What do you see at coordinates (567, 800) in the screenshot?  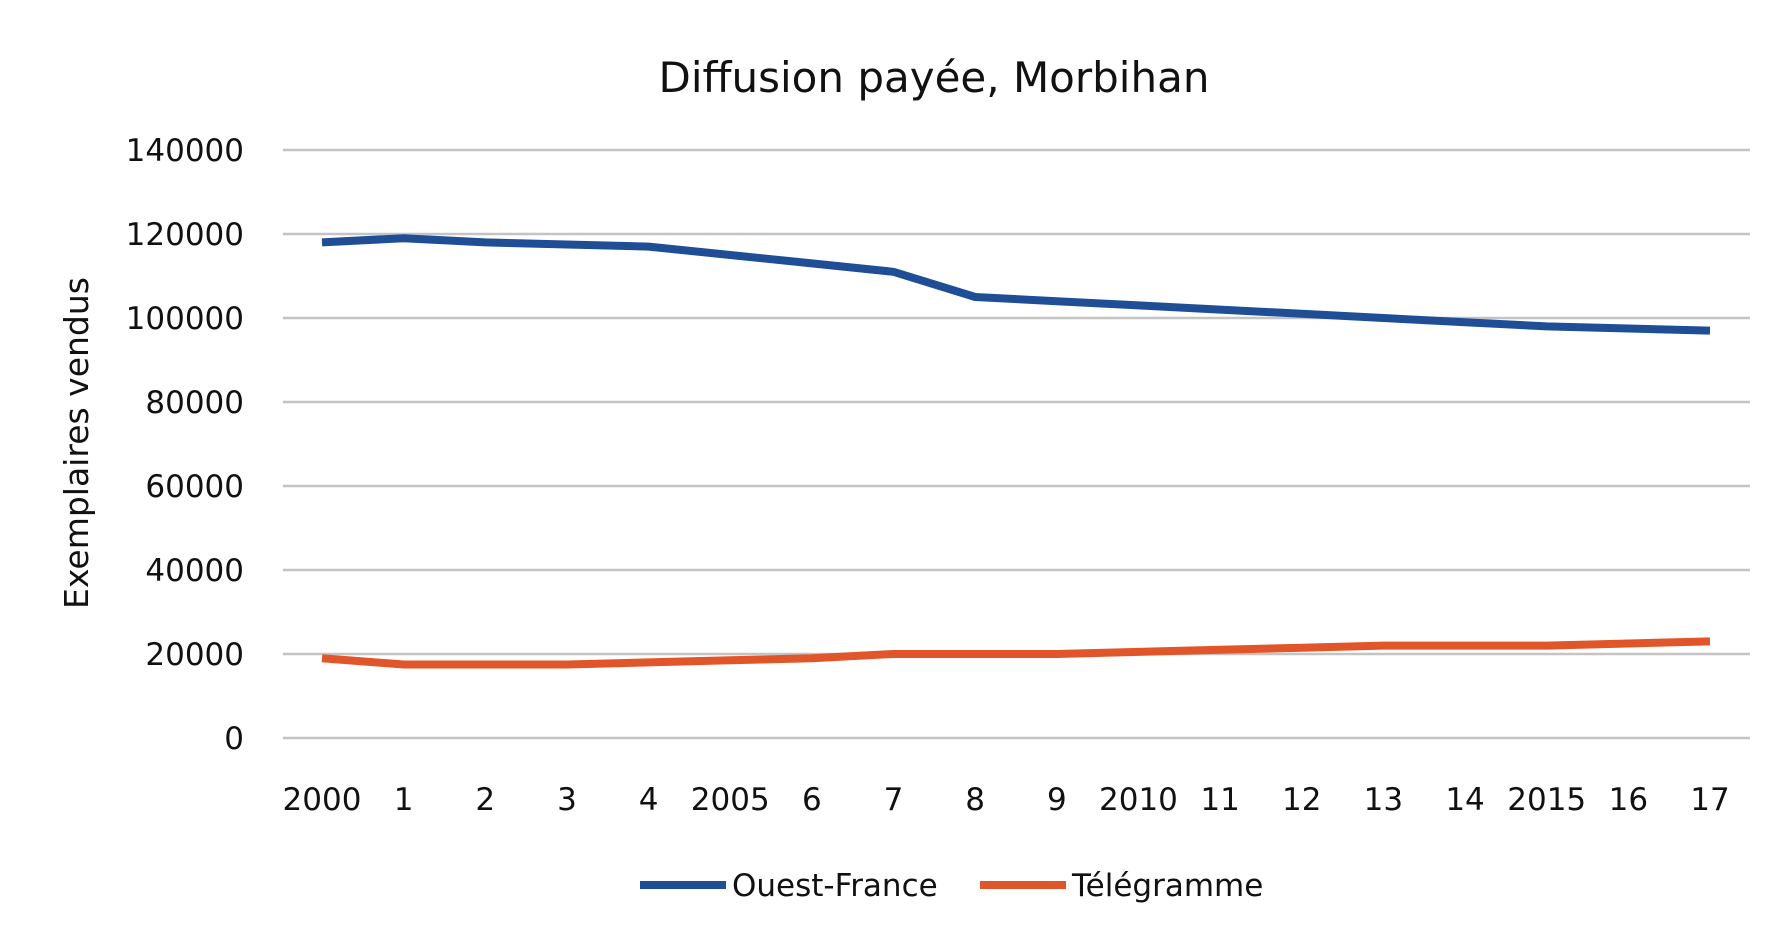 I see `x-tick-label: 3` at bounding box center [567, 800].